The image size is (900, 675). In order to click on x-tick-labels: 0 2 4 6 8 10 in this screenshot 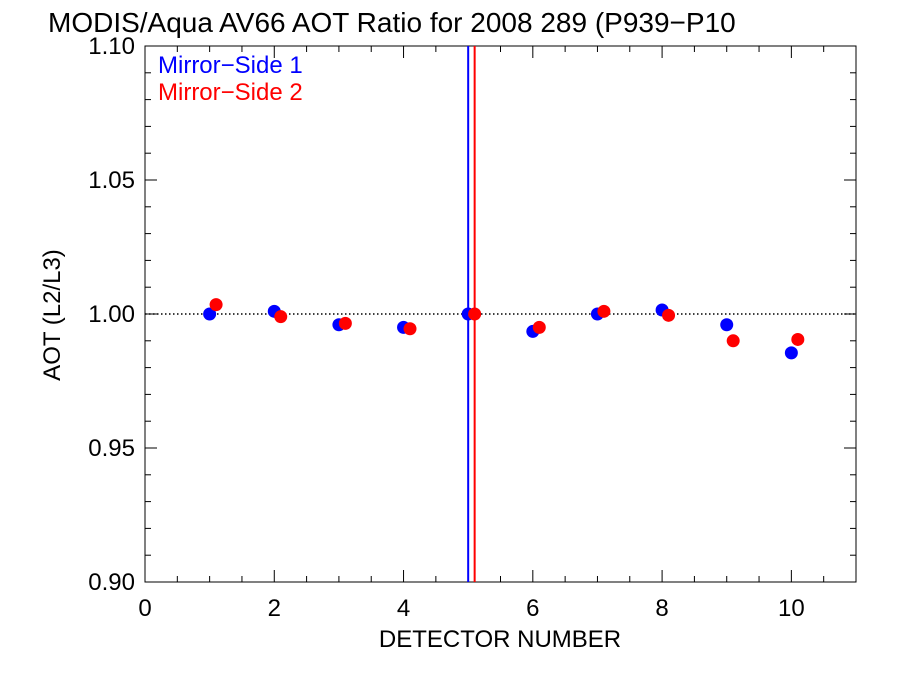, I will do `click(471, 608)`.